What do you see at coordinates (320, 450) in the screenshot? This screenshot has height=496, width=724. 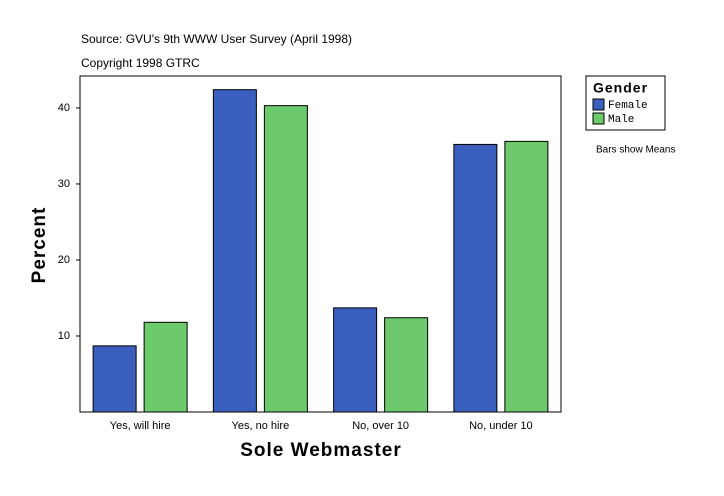 I see `x-axis-label: Sole Webmaster` at bounding box center [320, 450].